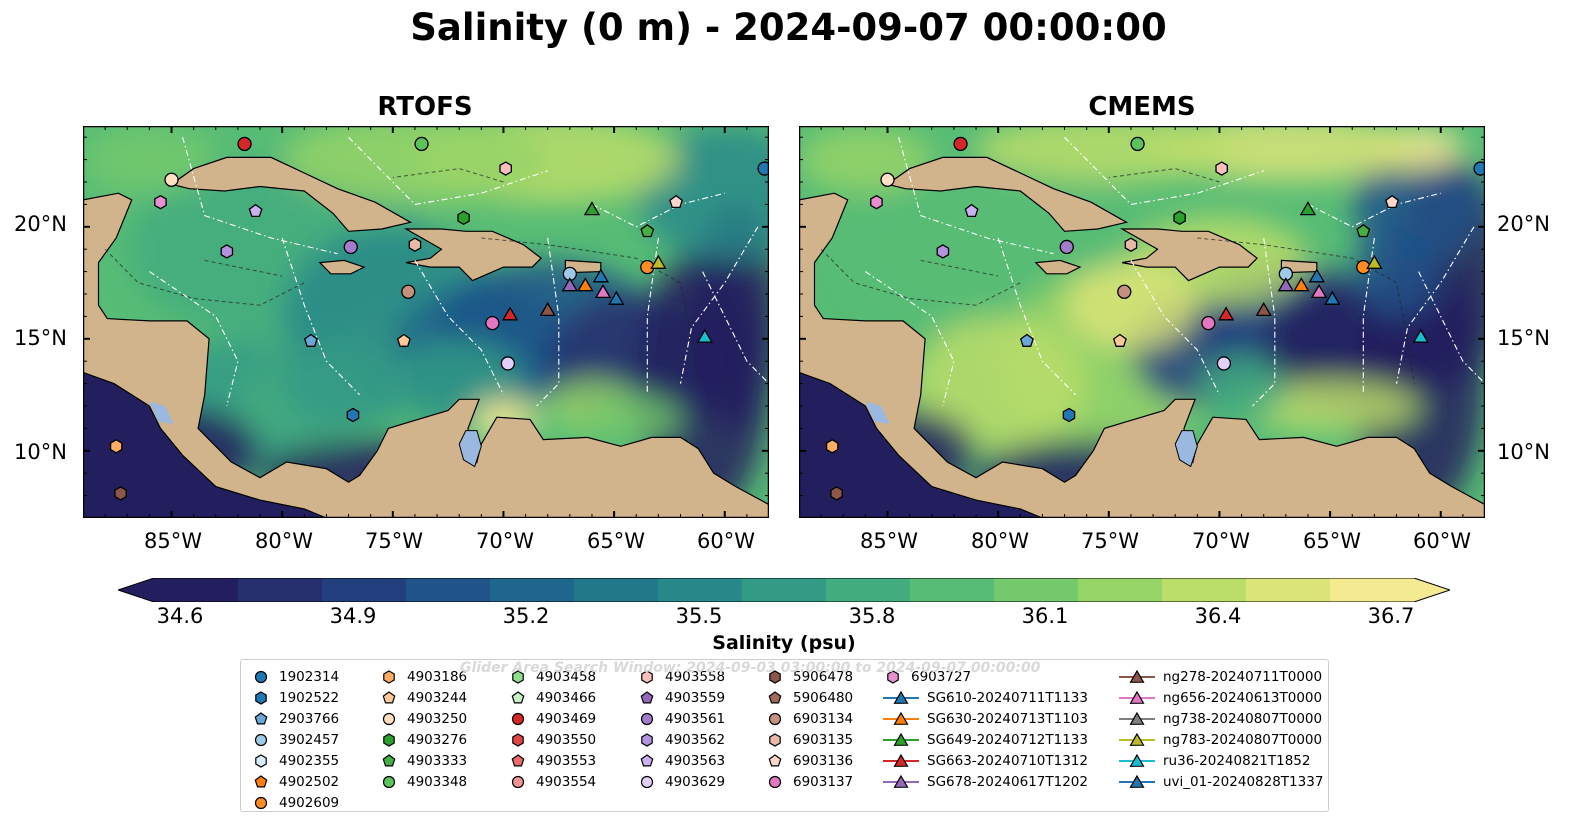 The image size is (1577, 829). Describe the element at coordinates (309, 697) in the screenshot. I see `legend-label: 1902522` at that location.